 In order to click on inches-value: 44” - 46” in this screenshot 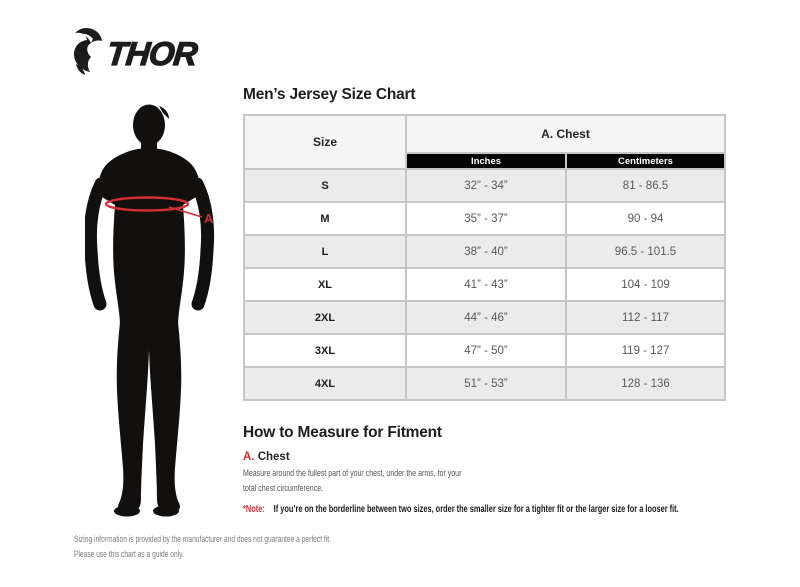, I will do `click(486, 317)`.